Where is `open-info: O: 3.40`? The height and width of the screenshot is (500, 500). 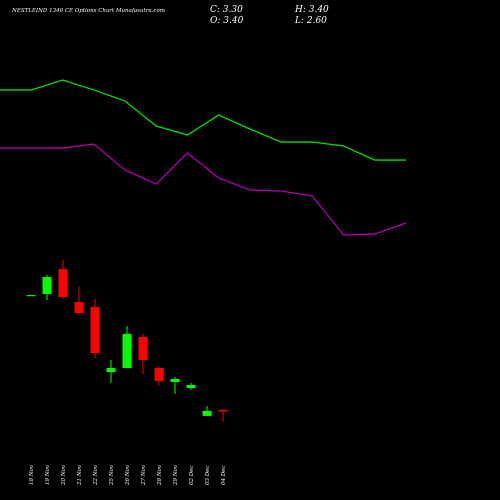
open-info: O: 3.40 is located at coordinates (227, 21).